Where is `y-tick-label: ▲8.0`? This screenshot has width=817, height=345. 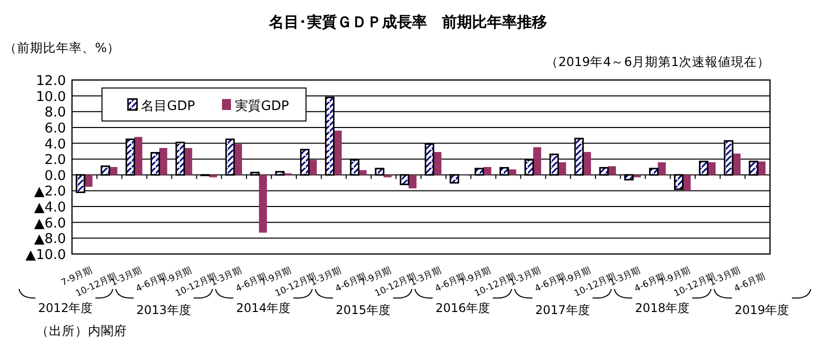 y-tick-label: ▲8.0 is located at coordinates (50, 239).